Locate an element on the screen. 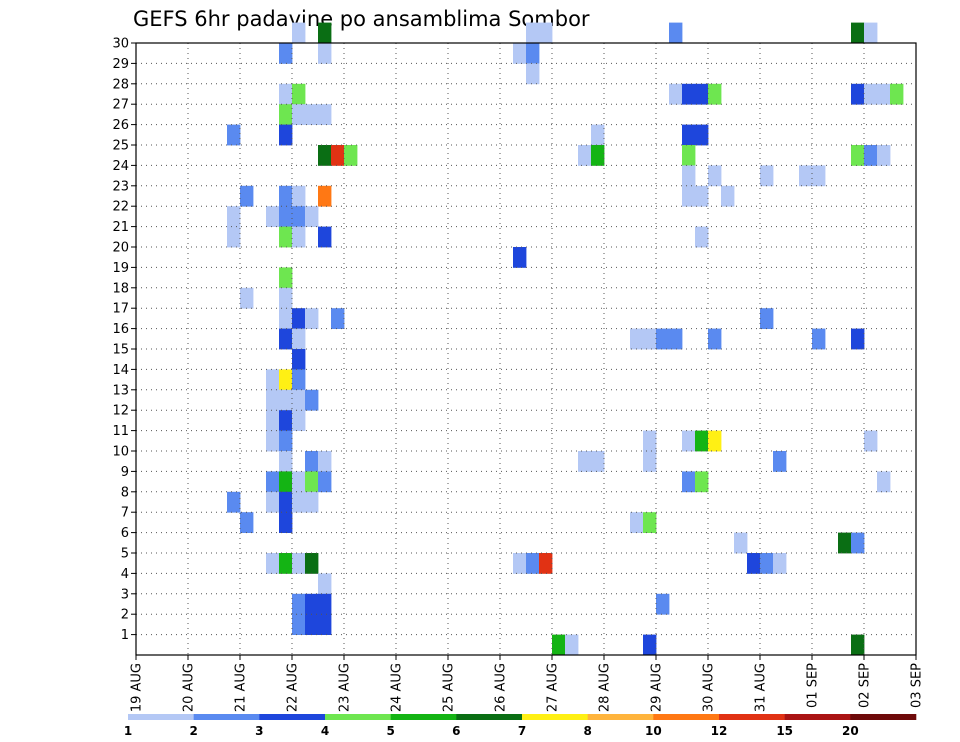  legend-label: 4 is located at coordinates (325, 731).